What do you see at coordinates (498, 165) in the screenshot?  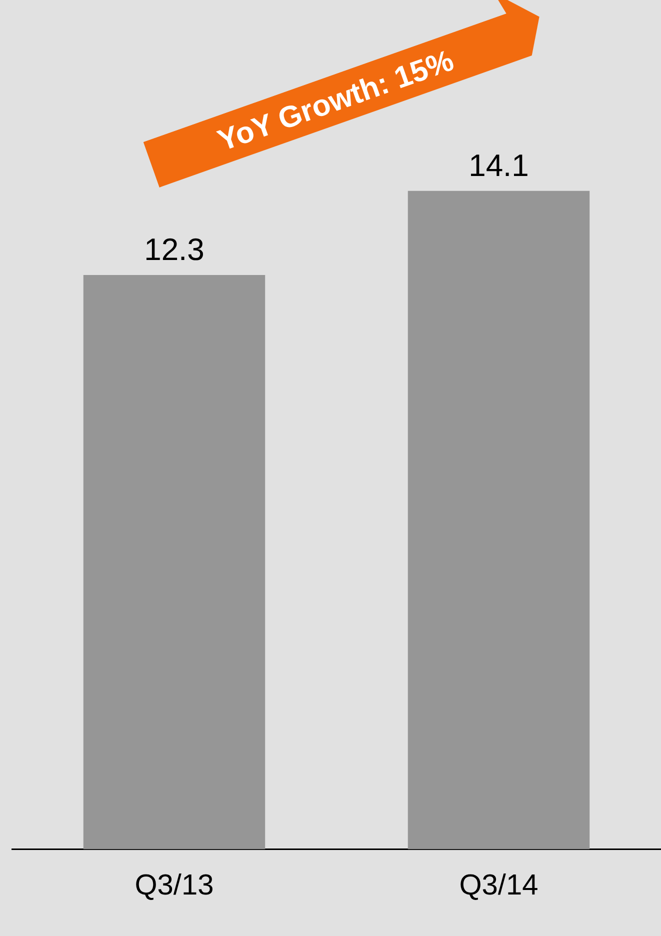 I see `data-label: 14.1` at bounding box center [498, 165].